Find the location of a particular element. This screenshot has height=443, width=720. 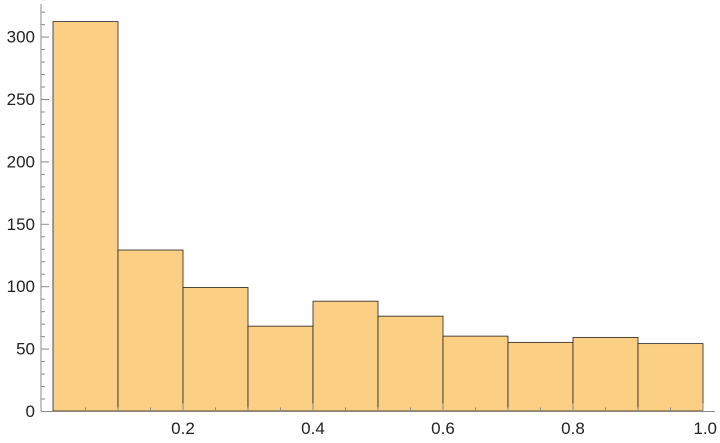

y-tick-label: 0 is located at coordinates (30, 411).